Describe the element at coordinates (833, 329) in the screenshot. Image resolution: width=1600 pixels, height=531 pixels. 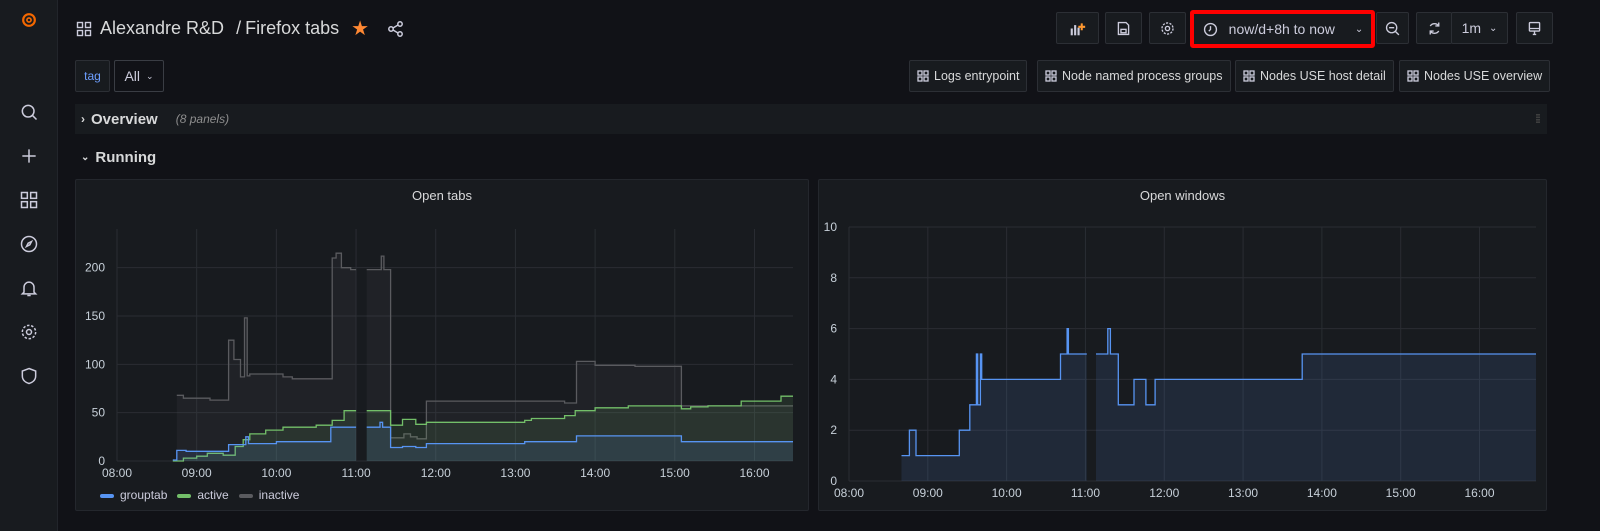
I see `y-tick-label: 6` at that location.